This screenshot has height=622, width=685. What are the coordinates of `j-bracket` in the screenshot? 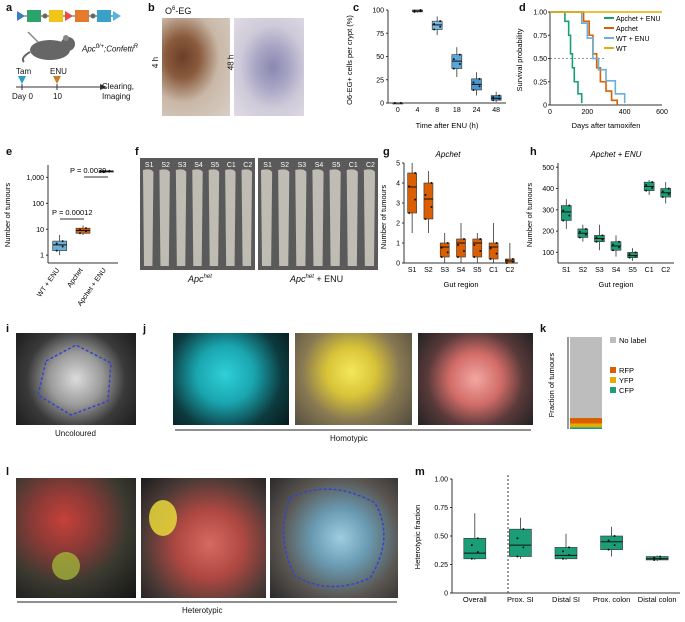 It's located at (353, 430).